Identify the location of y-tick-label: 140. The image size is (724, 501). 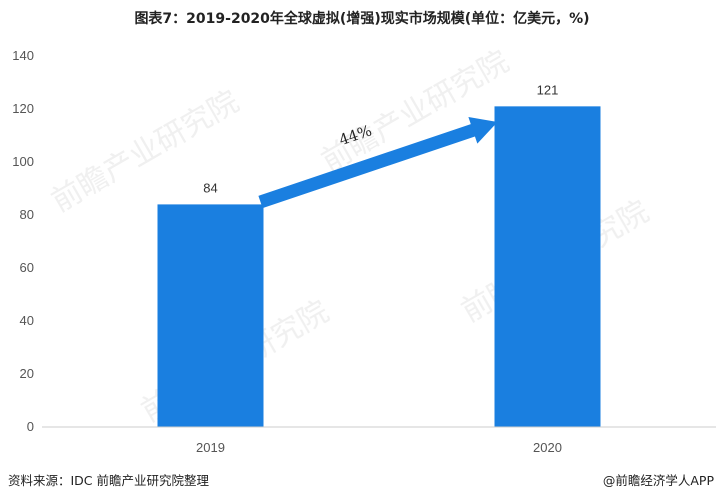
(23, 55).